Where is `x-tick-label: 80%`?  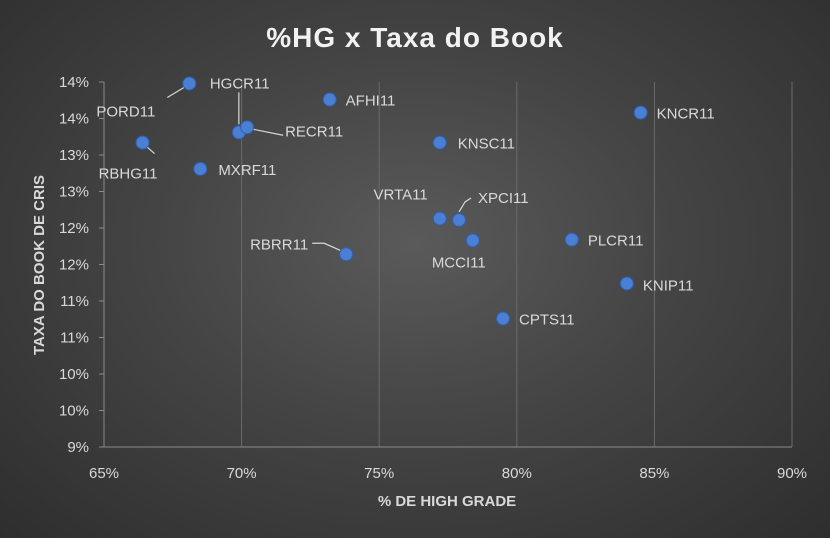
x-tick-label: 80% is located at coordinates (517, 473).